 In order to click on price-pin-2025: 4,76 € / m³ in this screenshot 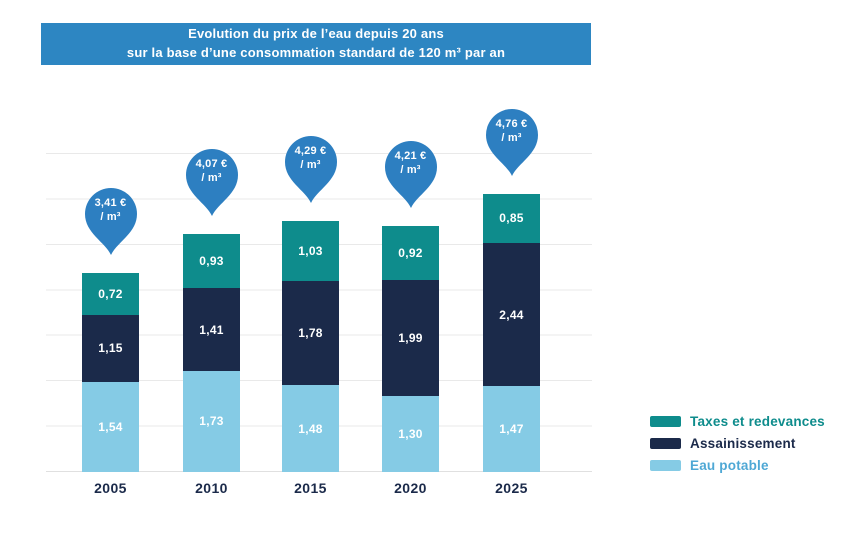, I will do `click(512, 143)`.